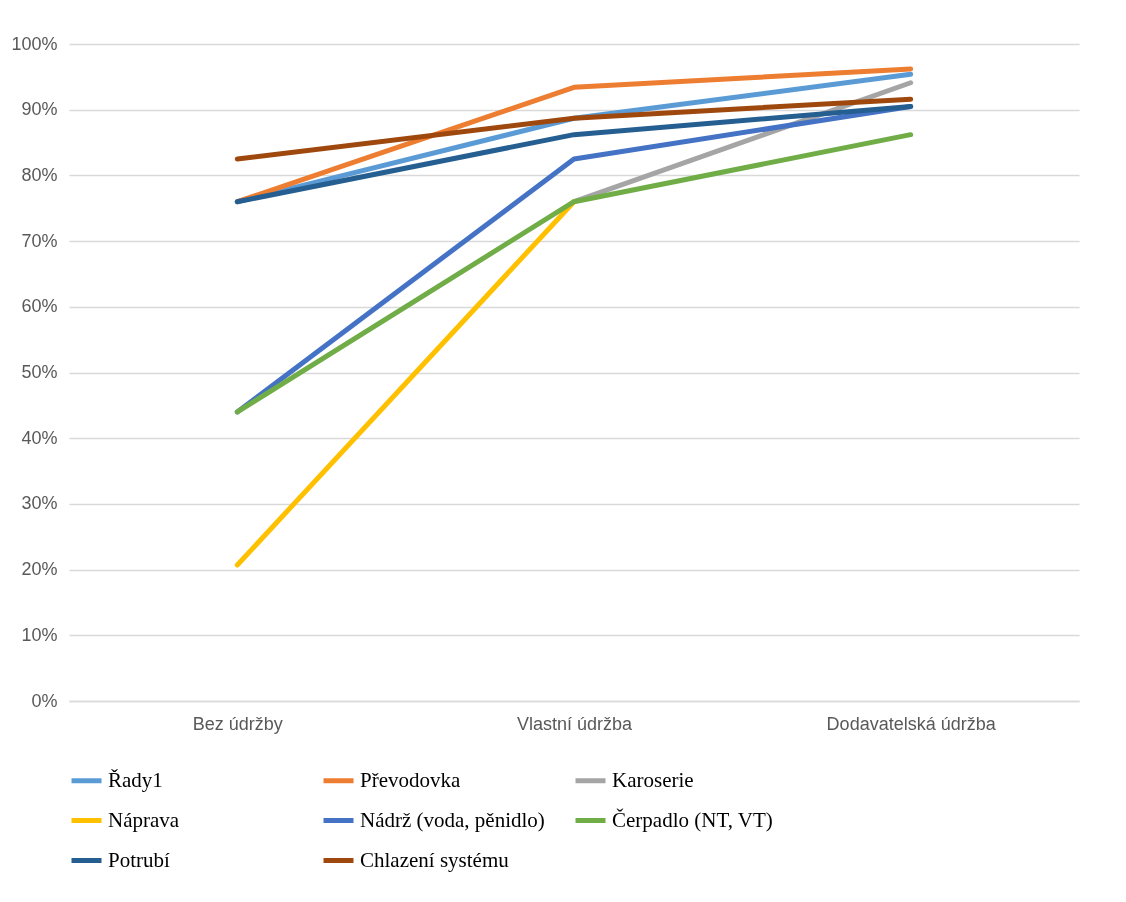  What do you see at coordinates (39, 634) in the screenshot?
I see `y-tick-label: 10%` at bounding box center [39, 634].